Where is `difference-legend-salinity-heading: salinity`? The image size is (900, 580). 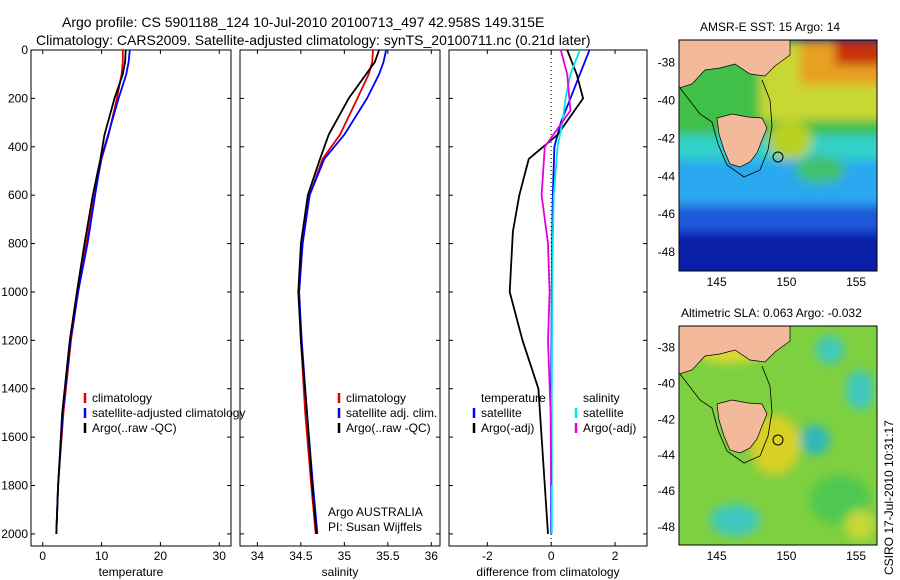 difference-legend-salinity-heading: salinity is located at coordinates (601, 398).